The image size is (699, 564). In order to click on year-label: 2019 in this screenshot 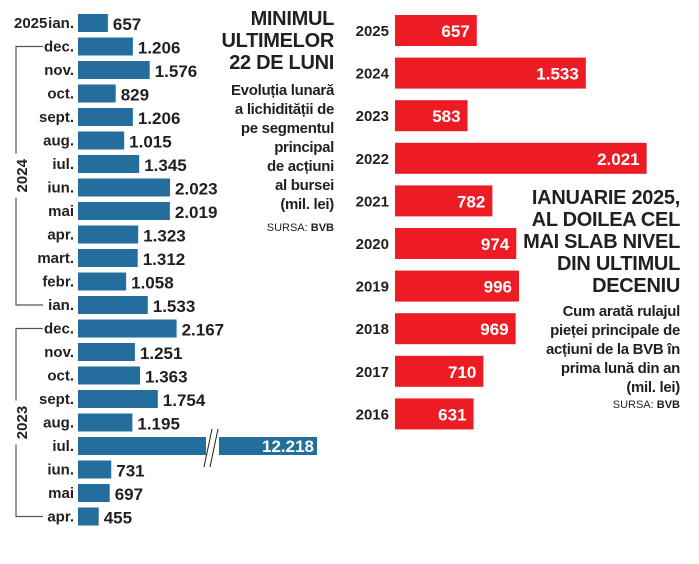, I will do `click(372, 287)`.